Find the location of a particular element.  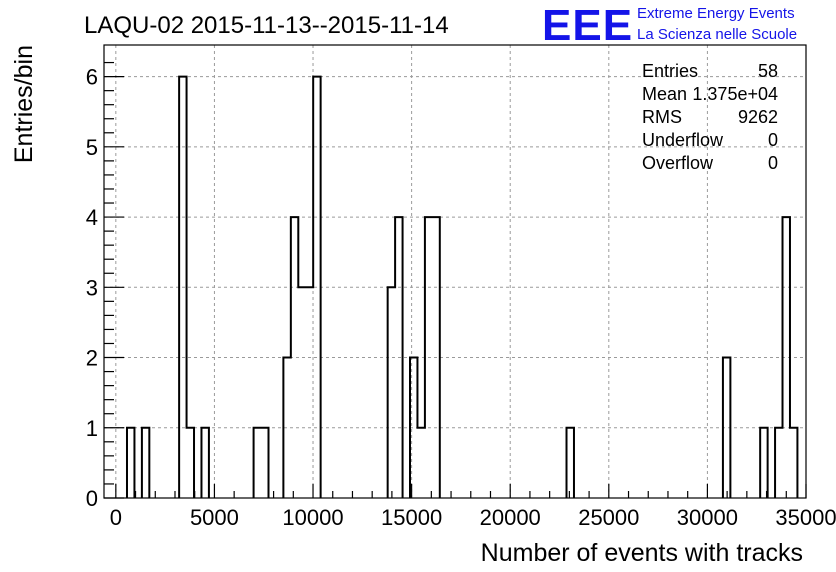

y-tick-label: 5 is located at coordinates (92, 147).